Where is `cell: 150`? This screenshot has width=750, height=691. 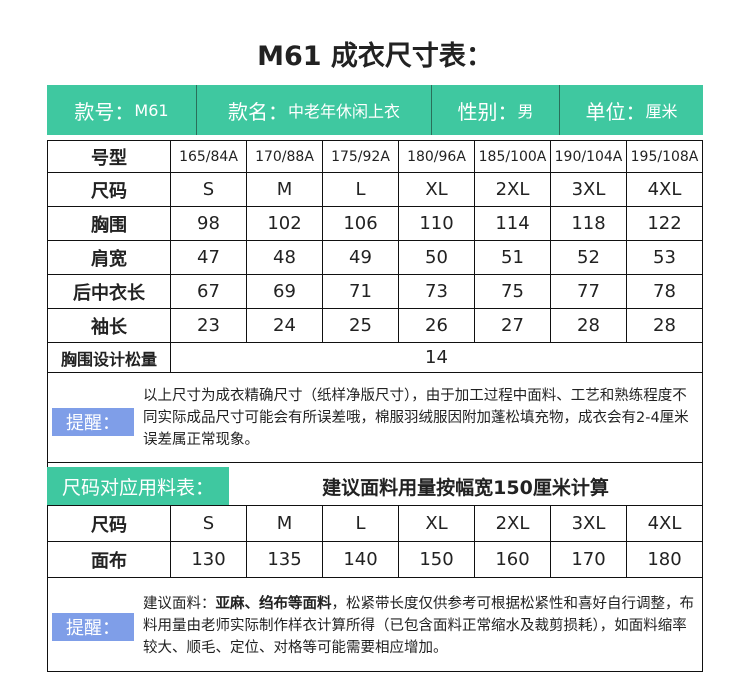
cell: 150 is located at coordinates (436, 559).